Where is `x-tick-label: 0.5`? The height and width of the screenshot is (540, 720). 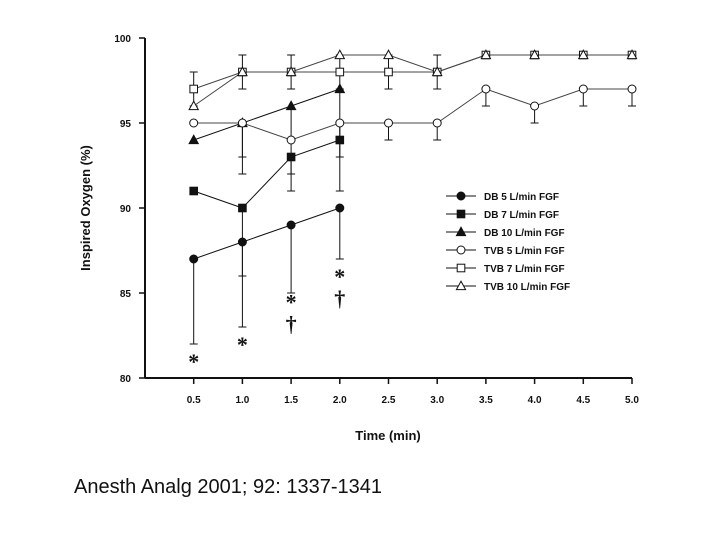
x-tick-label: 0.5 is located at coordinates (194, 400).